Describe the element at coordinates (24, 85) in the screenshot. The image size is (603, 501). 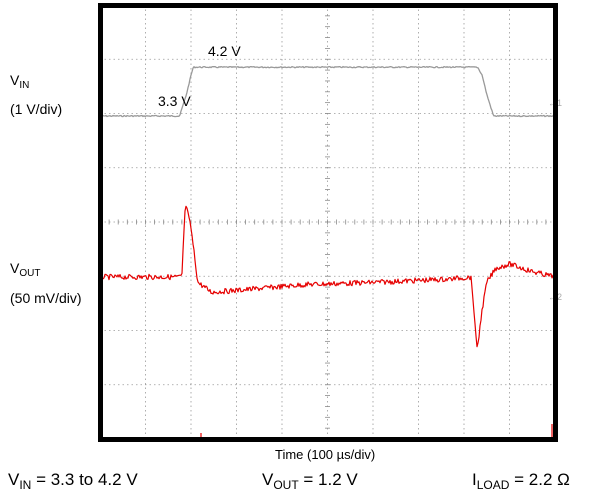
I see `vin-label-subscript: IN` at that location.